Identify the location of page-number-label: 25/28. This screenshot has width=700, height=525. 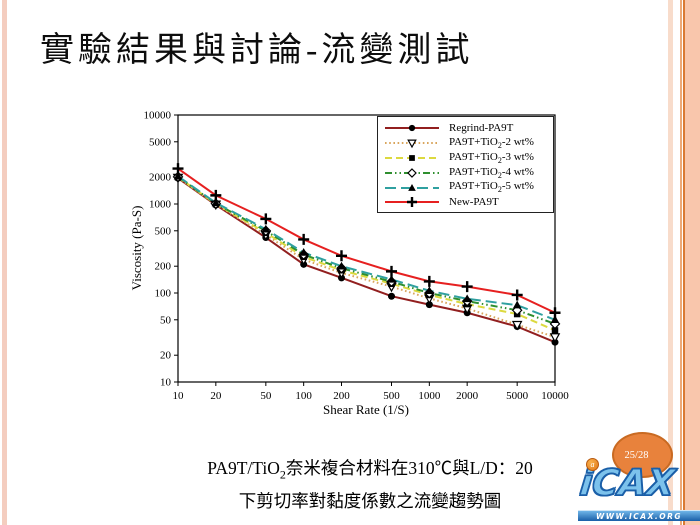
(636, 455).